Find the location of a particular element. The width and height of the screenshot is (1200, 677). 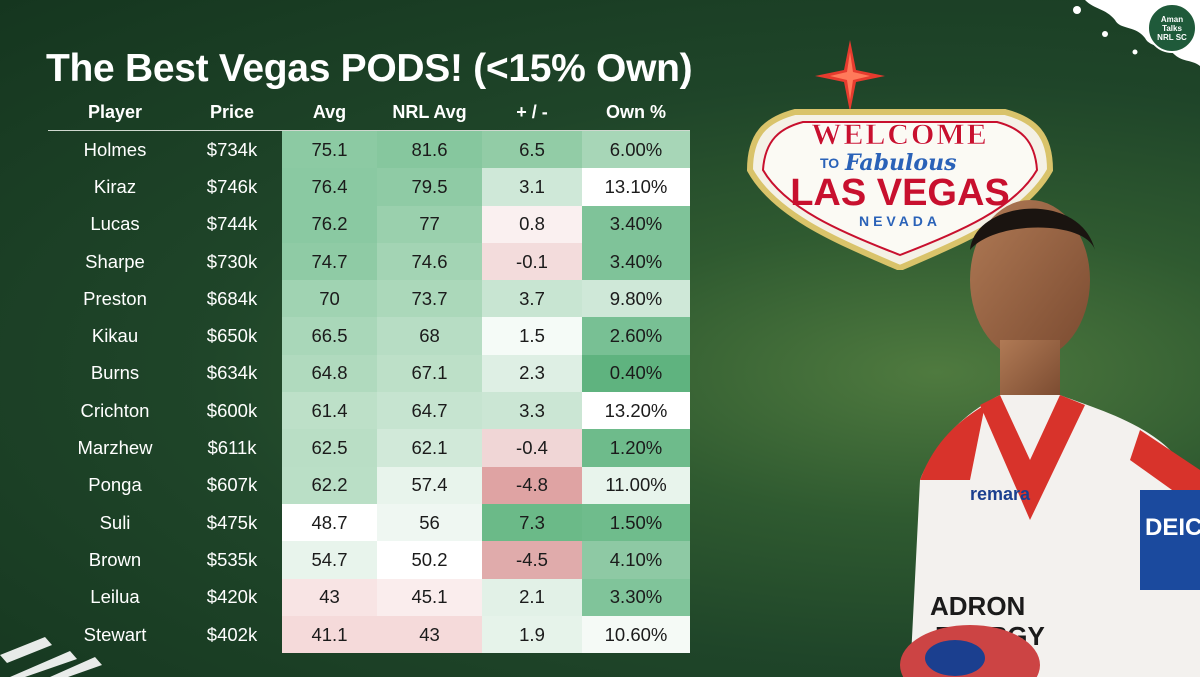

cell-price: $650k is located at coordinates (232, 336).